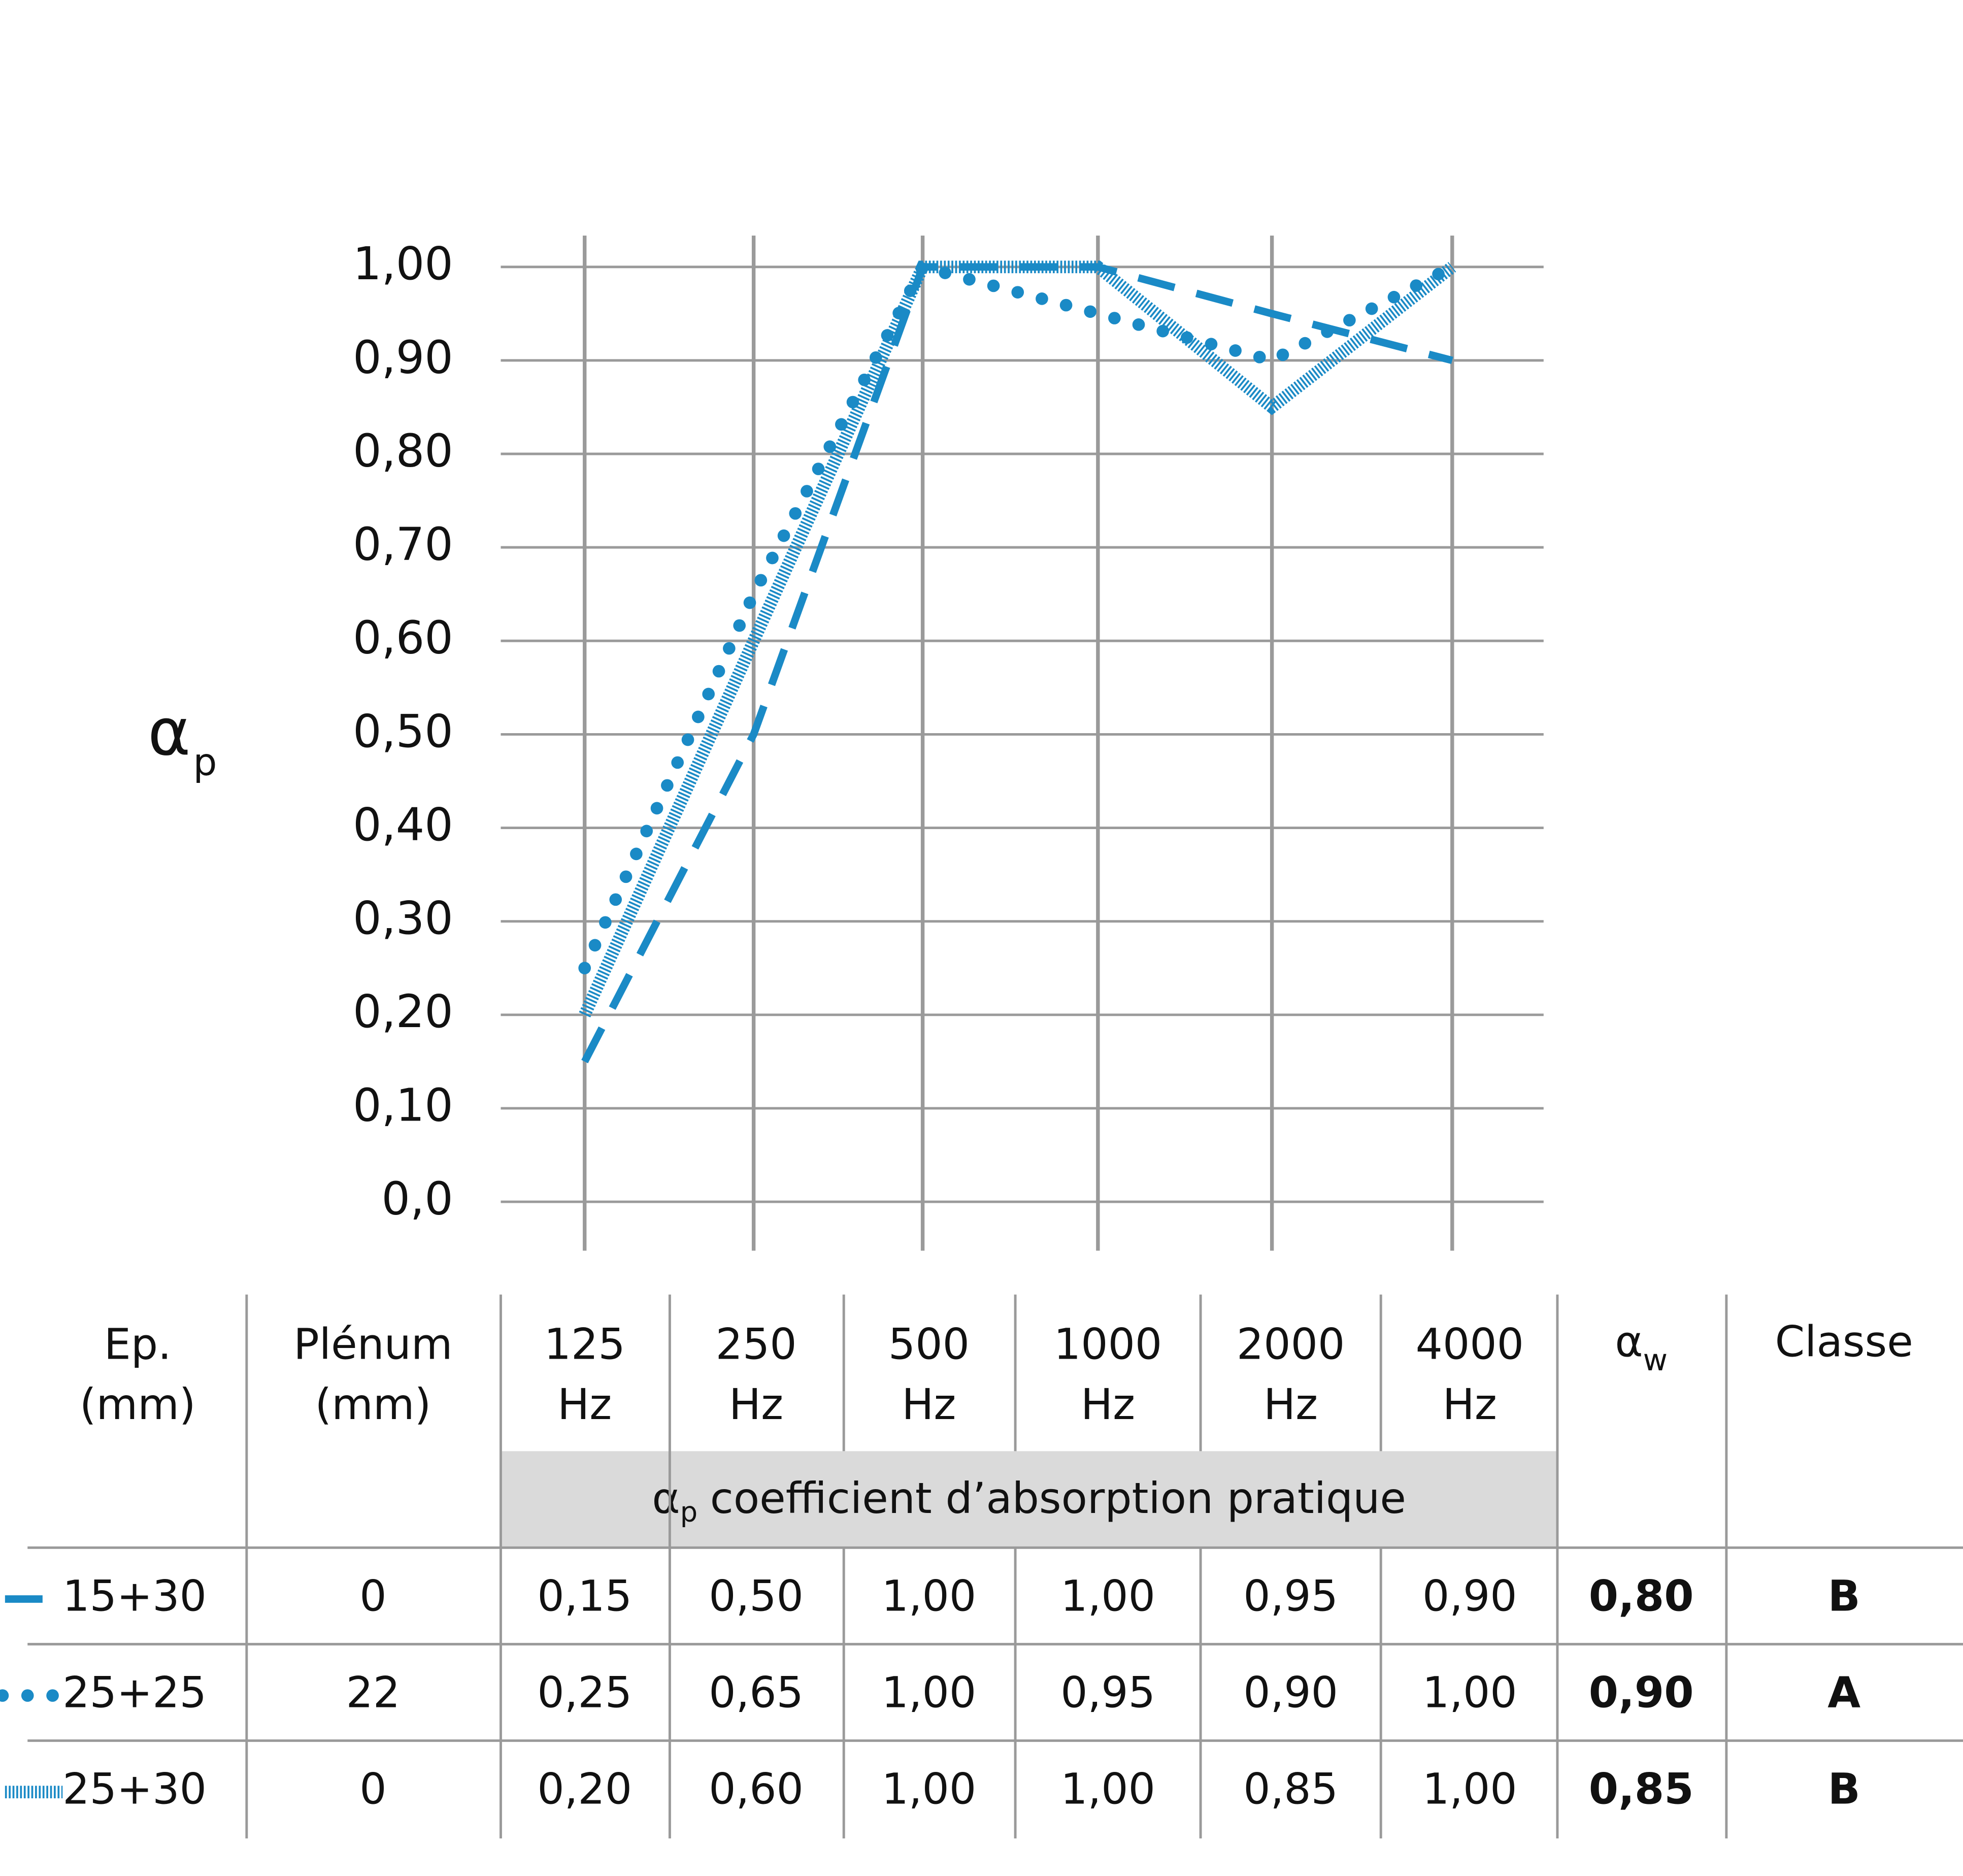  I want to click on y-tick-label: 0,60, so click(403, 638).